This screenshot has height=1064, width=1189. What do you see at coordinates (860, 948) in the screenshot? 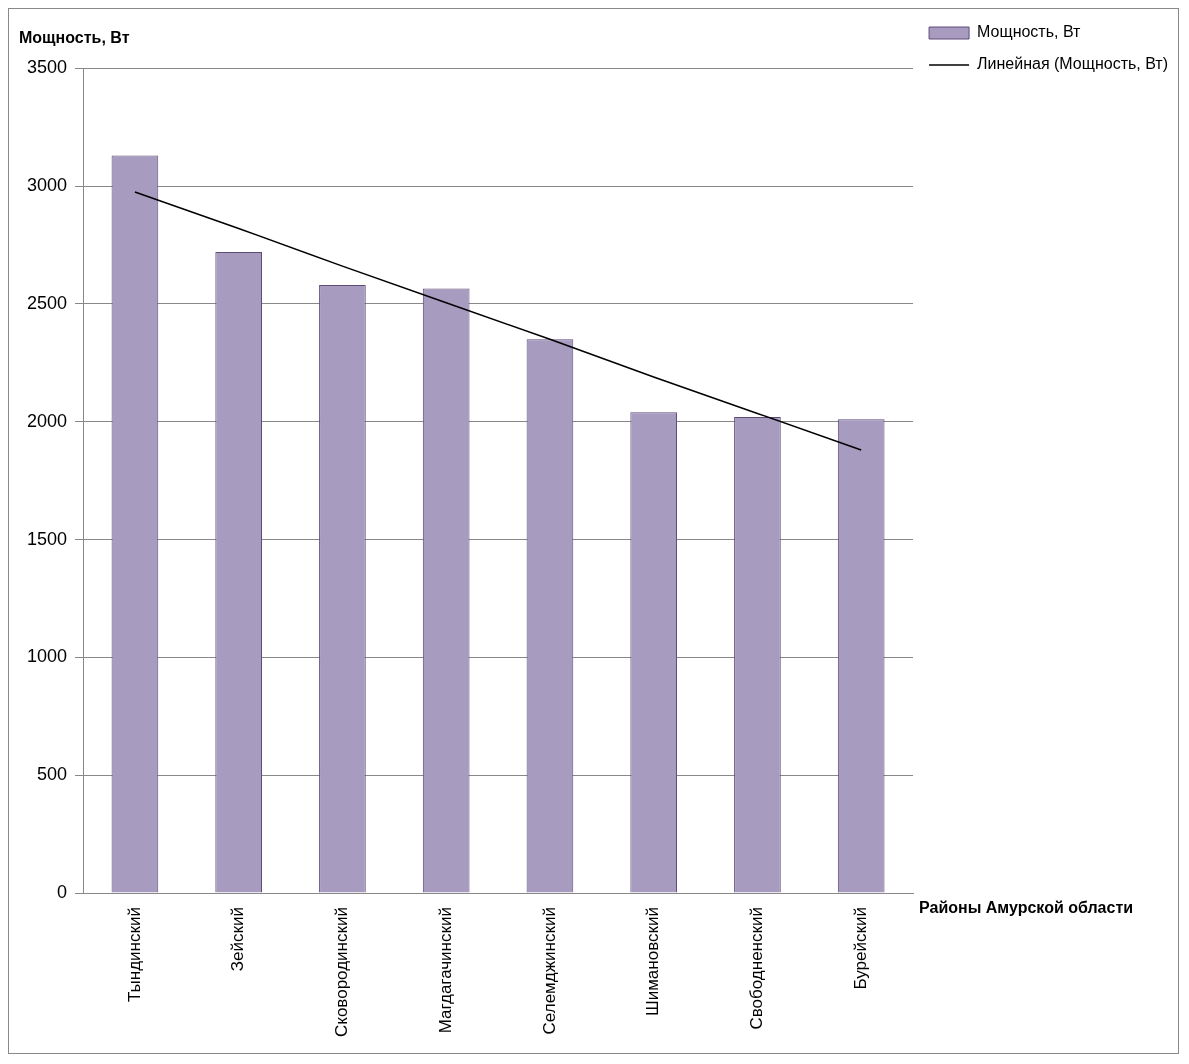
I see `x-tick-label: Бурейский` at bounding box center [860, 948].